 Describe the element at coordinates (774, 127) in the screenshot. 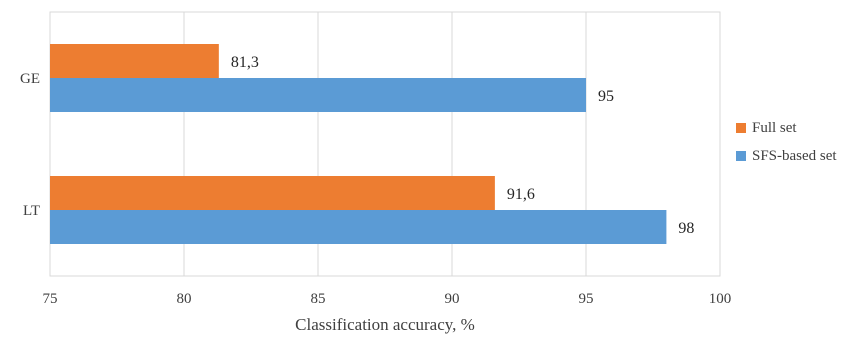

I see `legend-label-full-set: Full set` at that location.